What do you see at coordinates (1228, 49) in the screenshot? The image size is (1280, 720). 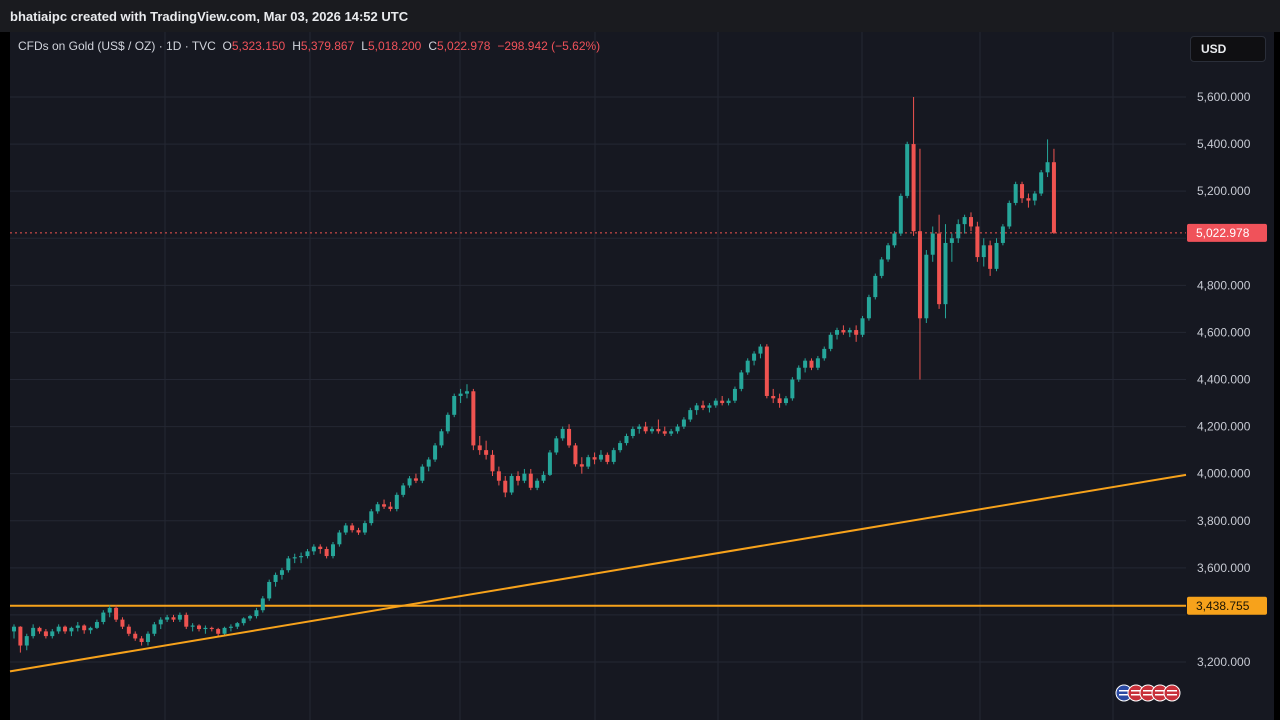 I see `currency-button: USD` at bounding box center [1228, 49].